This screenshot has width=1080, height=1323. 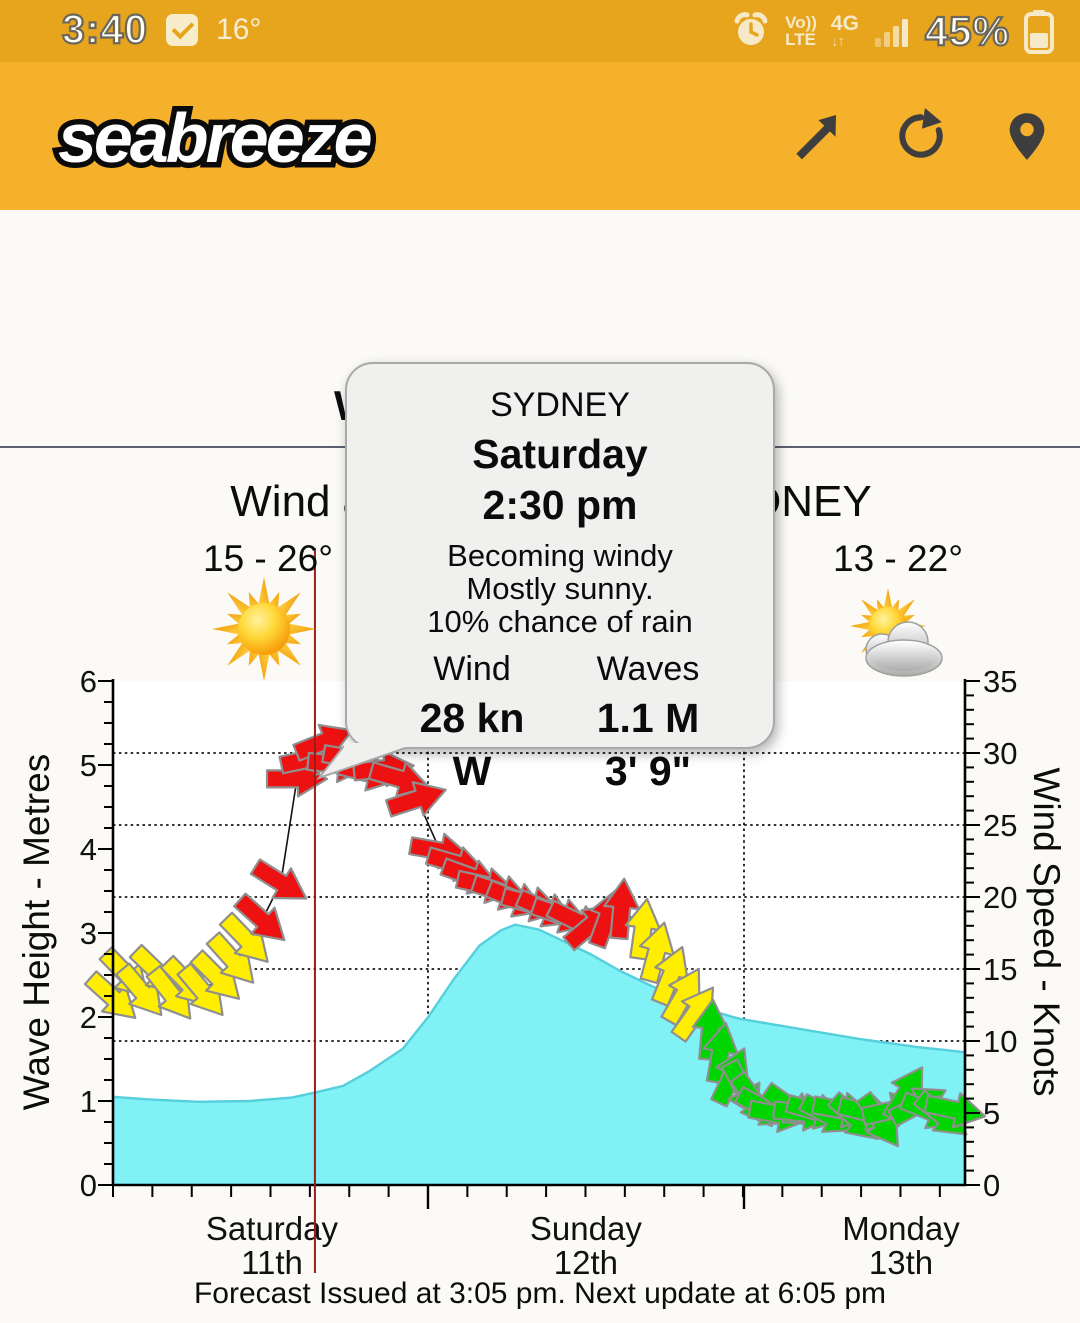 I want to click on seabreeze-logo: seabreeze, so click(x=216, y=138).